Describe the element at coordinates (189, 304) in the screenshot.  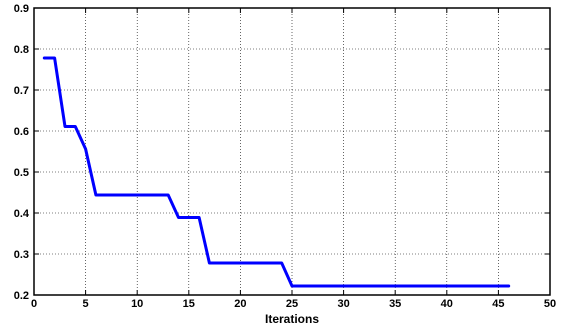
I see `x-tick-label: 15` at that location.